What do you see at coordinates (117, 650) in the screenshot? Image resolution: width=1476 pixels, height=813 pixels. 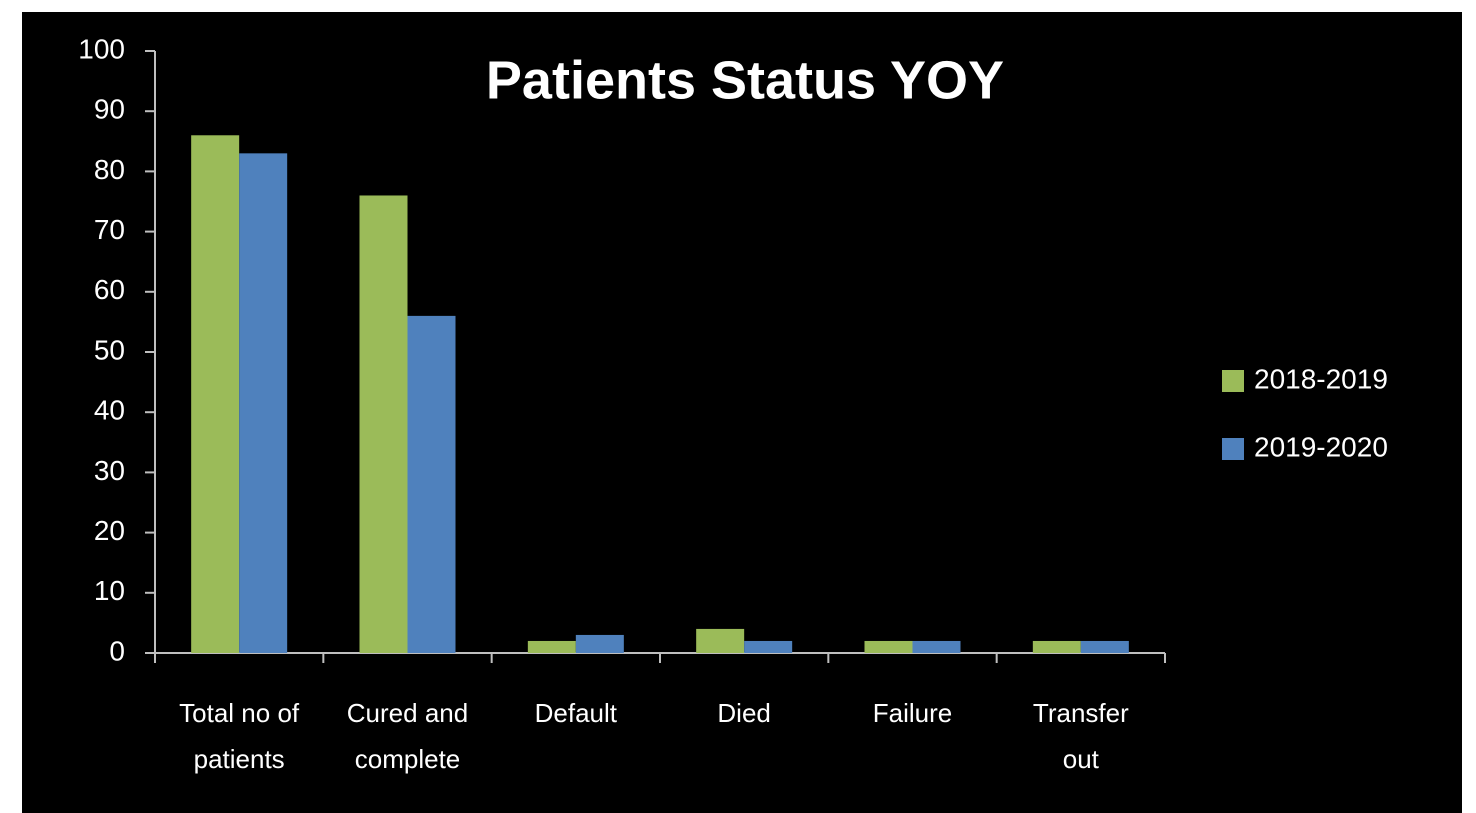 I see `y-tick-label: 0` at bounding box center [117, 650].